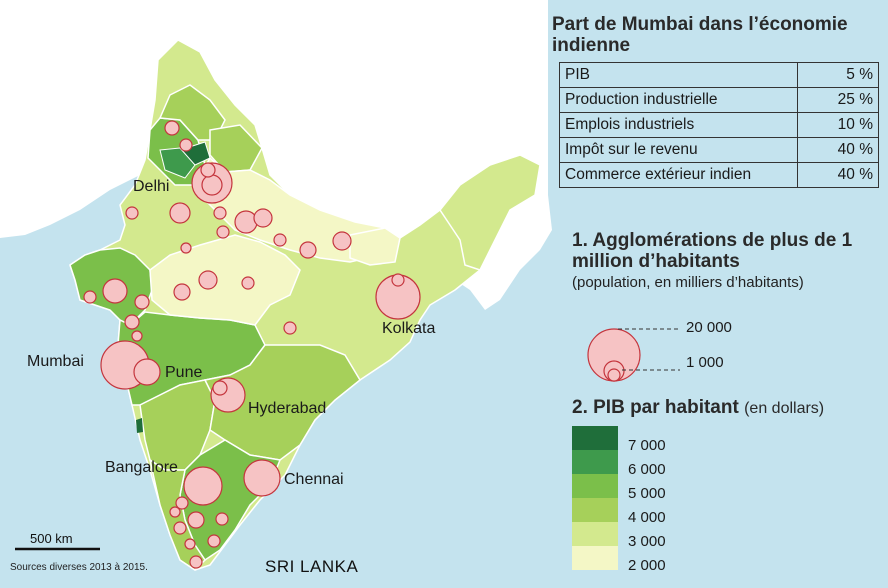 Image resolution: width=888 pixels, height=588 pixels. What do you see at coordinates (838, 100) in the screenshot?
I see `row-value: 25 %` at bounding box center [838, 100].